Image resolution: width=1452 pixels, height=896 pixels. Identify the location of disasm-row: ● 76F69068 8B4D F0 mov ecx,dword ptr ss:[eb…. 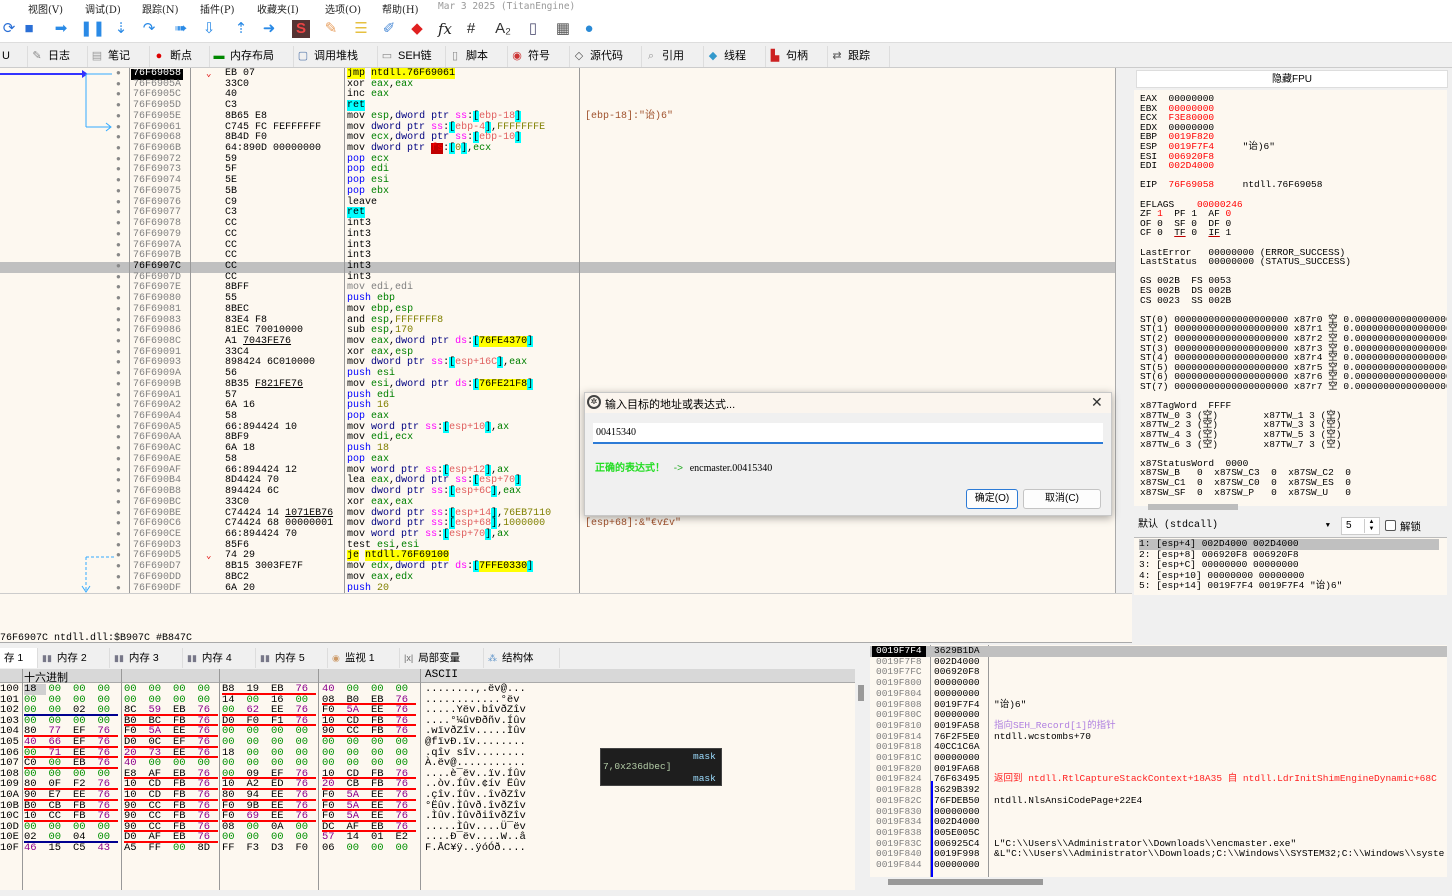
(557, 138).